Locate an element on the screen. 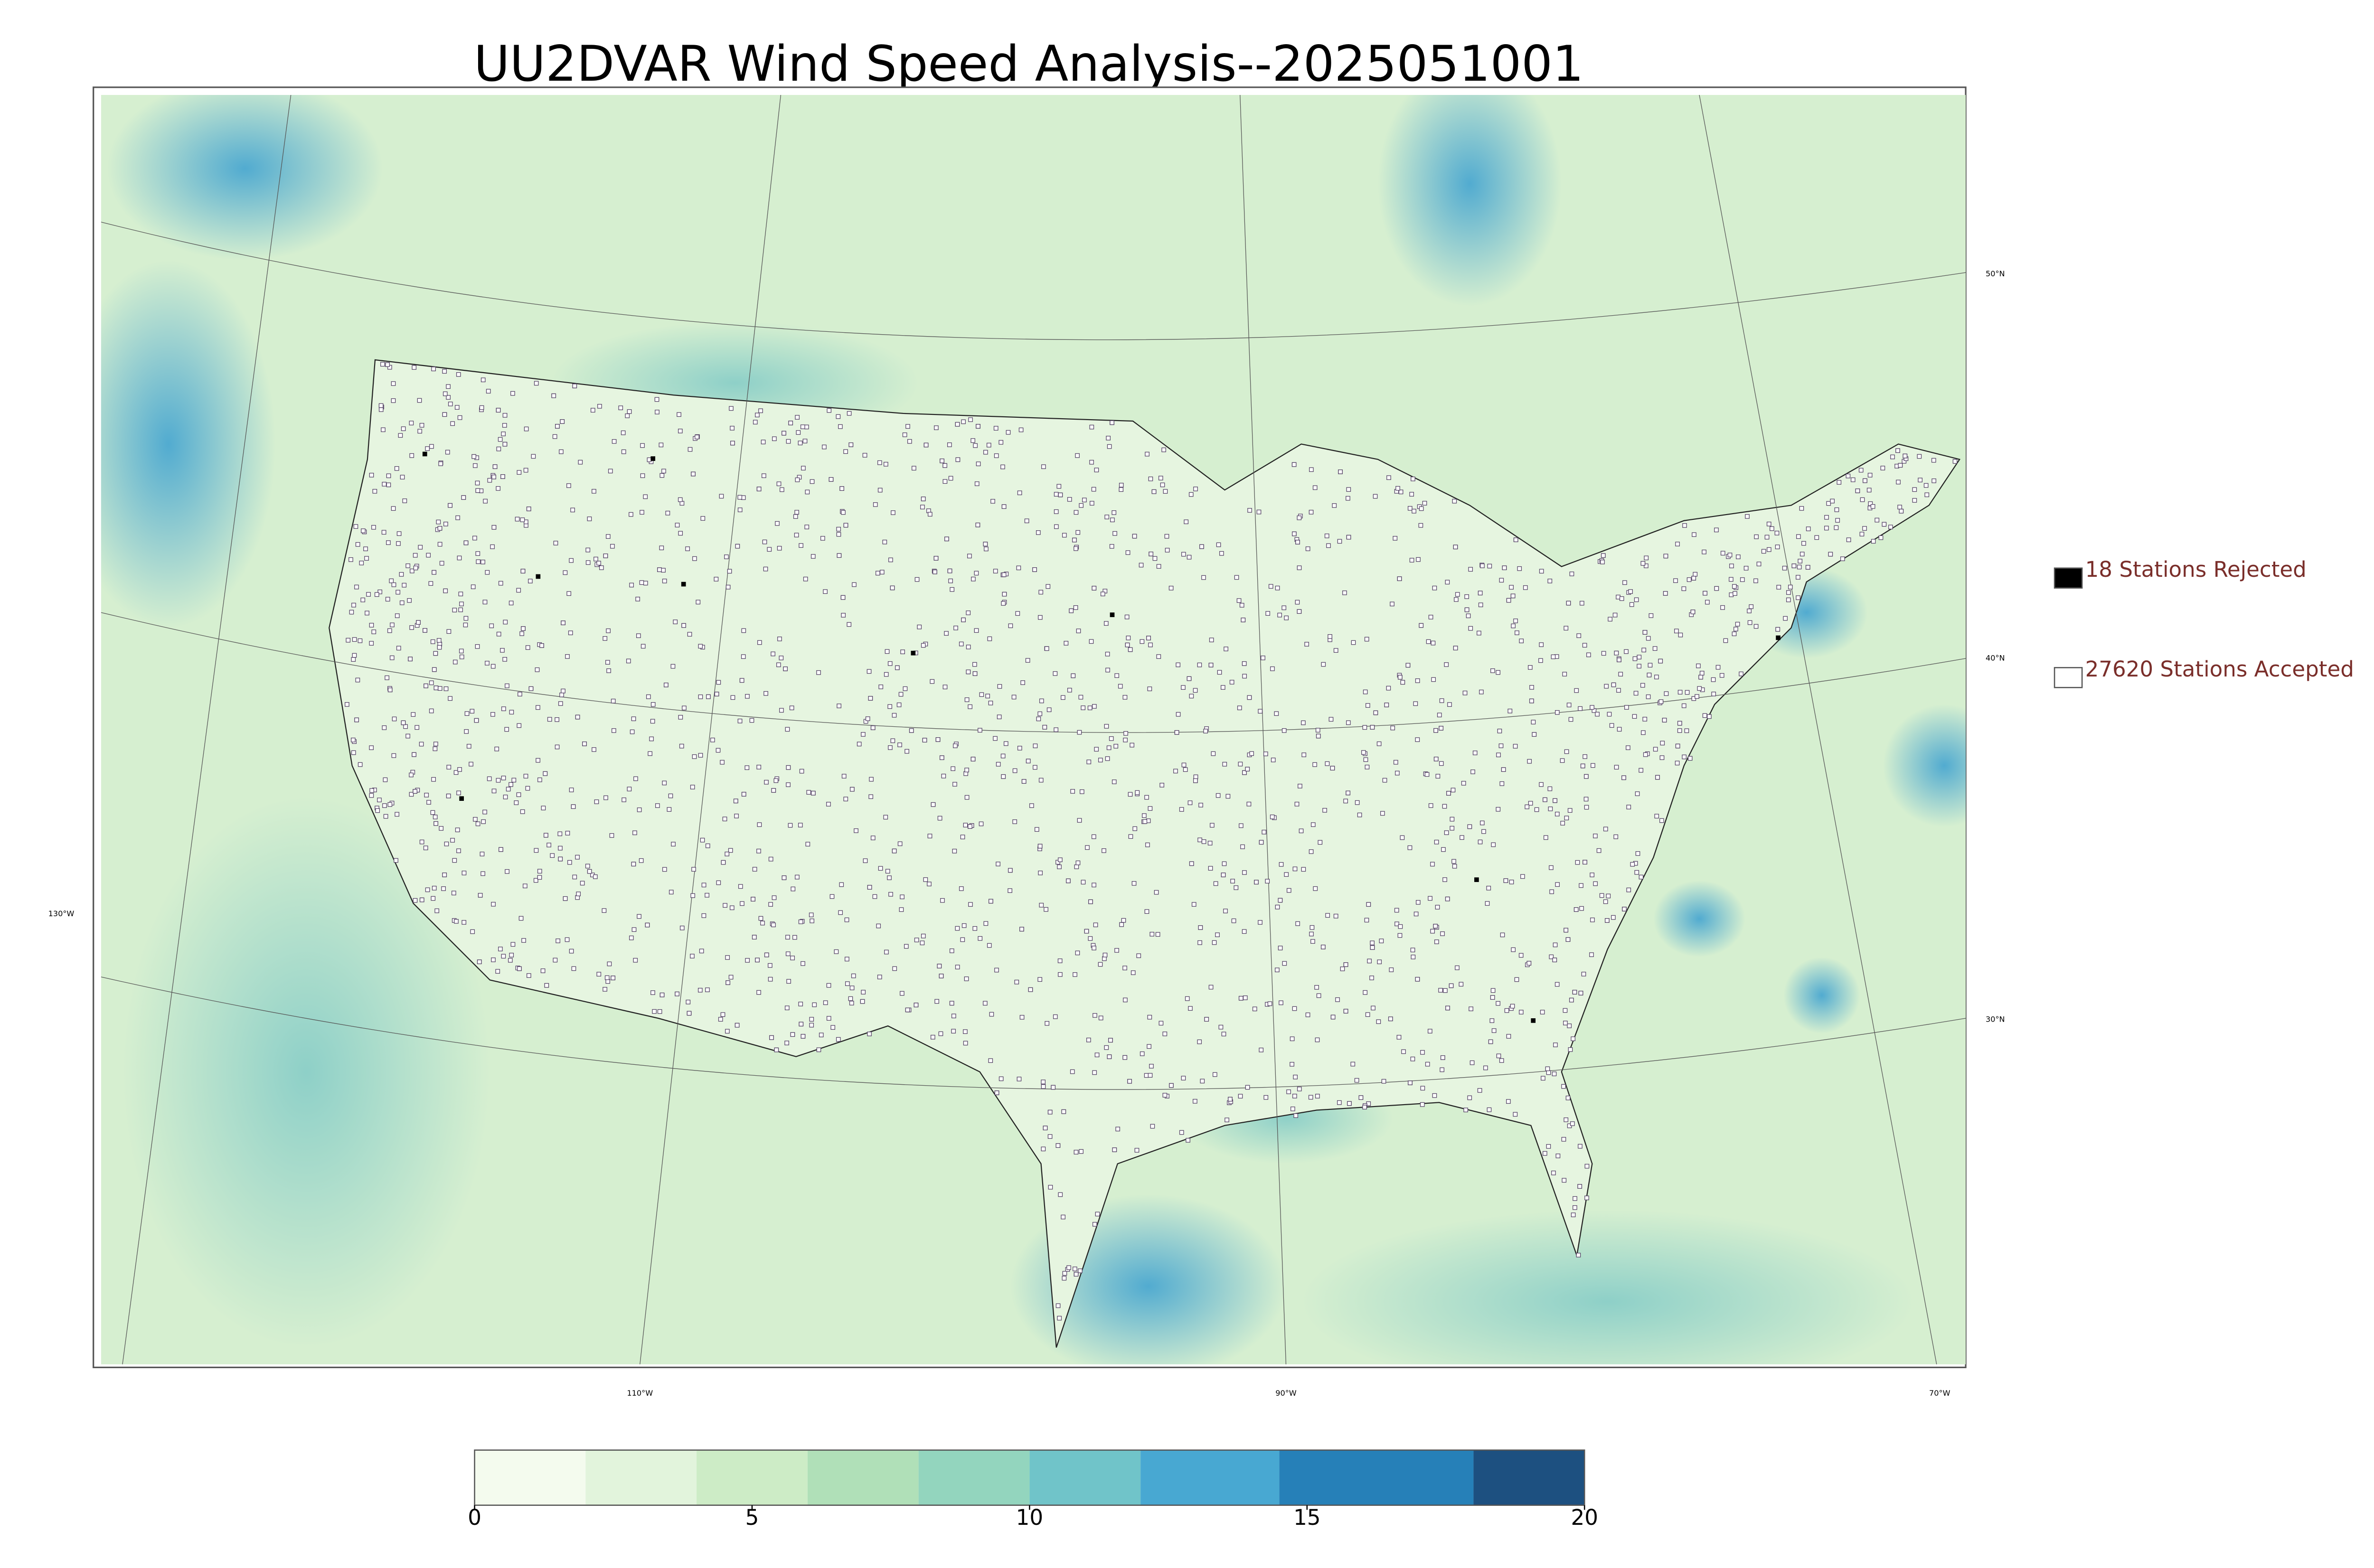  longitude-label: 110°W is located at coordinates (640, 1394).